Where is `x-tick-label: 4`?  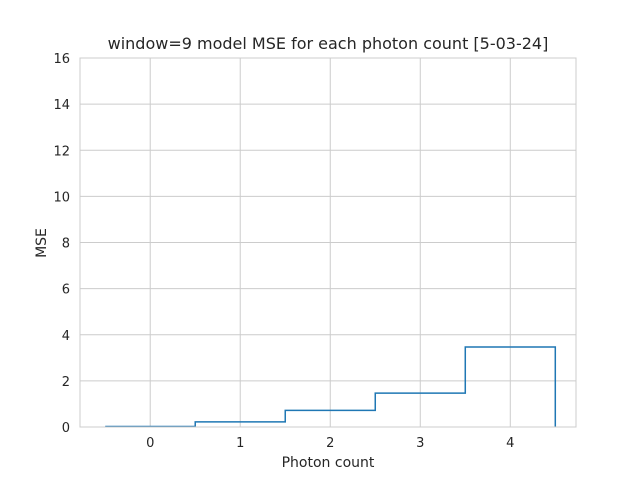 x-tick-label: 4 is located at coordinates (510, 443).